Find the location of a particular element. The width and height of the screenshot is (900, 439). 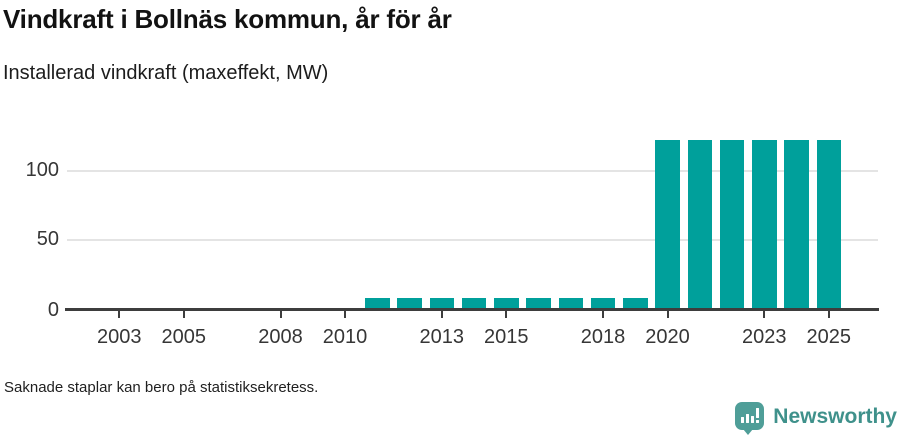

x-axis-tick-2018 is located at coordinates (603, 314).